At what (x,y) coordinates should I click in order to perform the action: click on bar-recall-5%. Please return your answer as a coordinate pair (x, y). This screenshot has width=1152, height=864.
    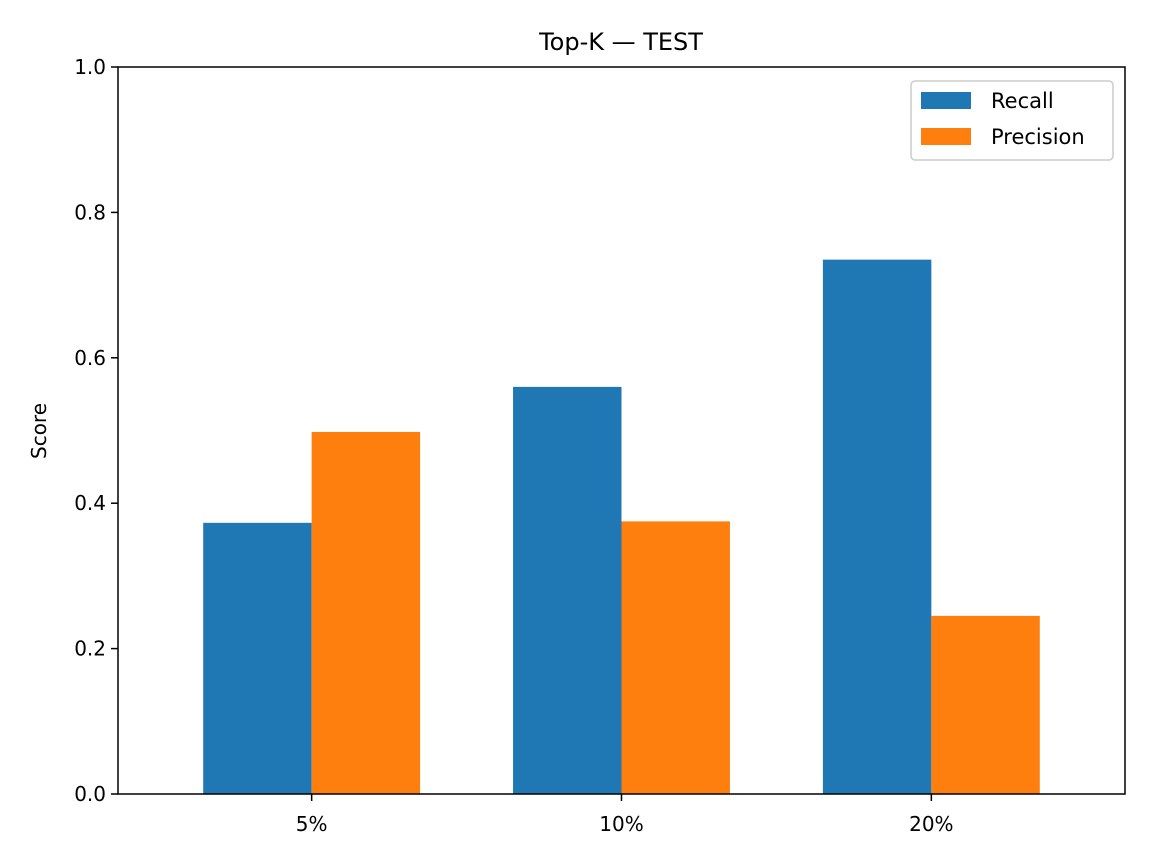
    Looking at the image, I should click on (257, 658).